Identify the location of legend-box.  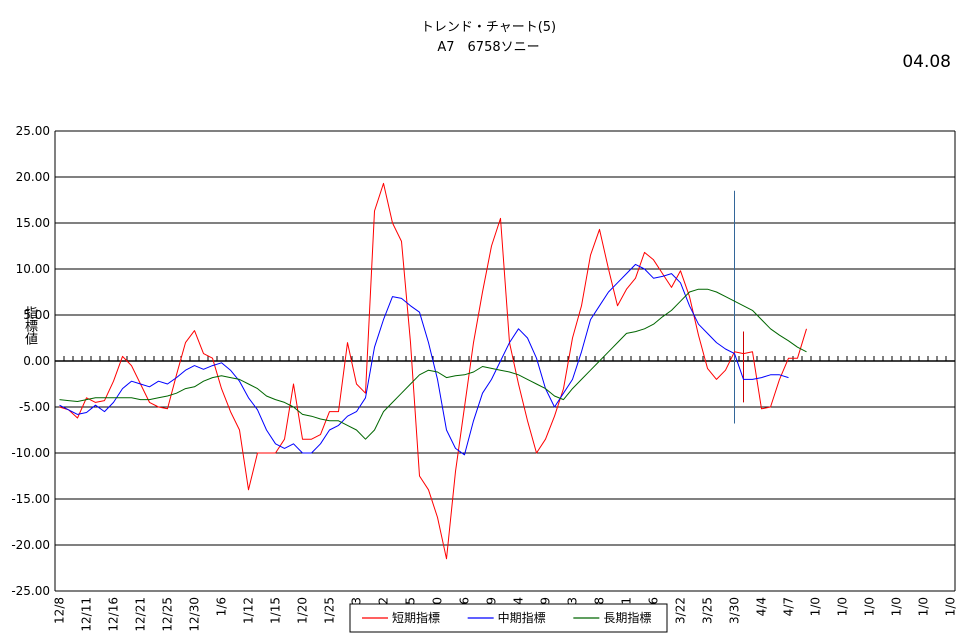
(508, 618).